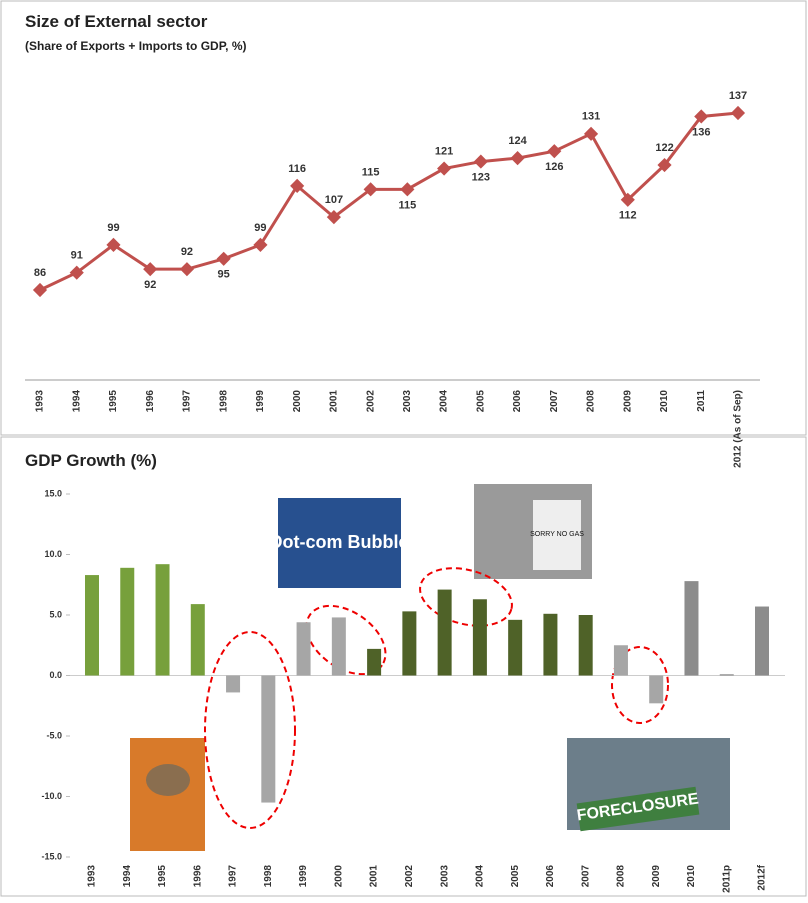 Image resolution: width=808 pixels, height=903 pixels. What do you see at coordinates (628, 216) in the screenshot?
I see `data-label: 112` at bounding box center [628, 216].